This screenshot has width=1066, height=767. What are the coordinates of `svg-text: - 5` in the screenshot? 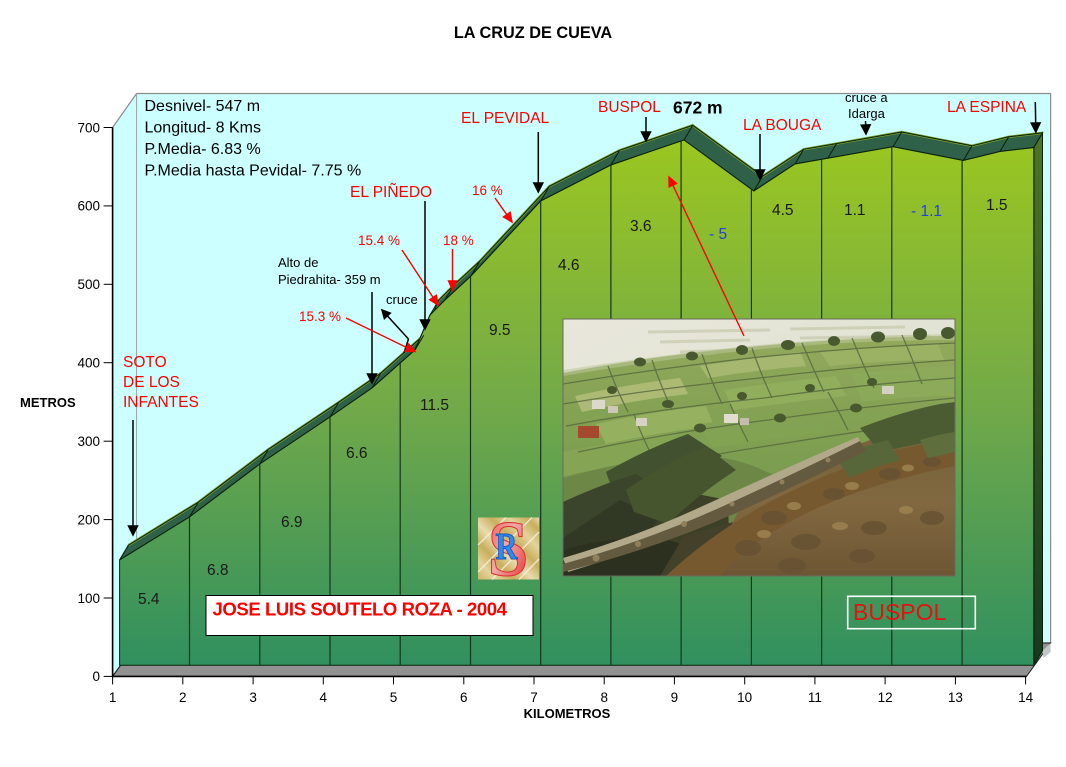 It's located at (718, 234).